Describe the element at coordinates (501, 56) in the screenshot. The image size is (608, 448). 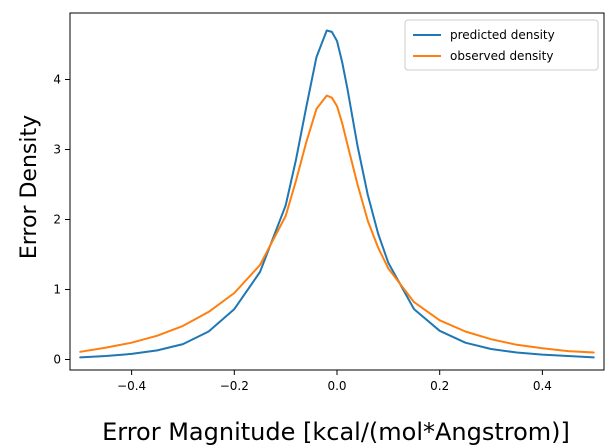
I see `legend-label-observed: observed density` at that location.